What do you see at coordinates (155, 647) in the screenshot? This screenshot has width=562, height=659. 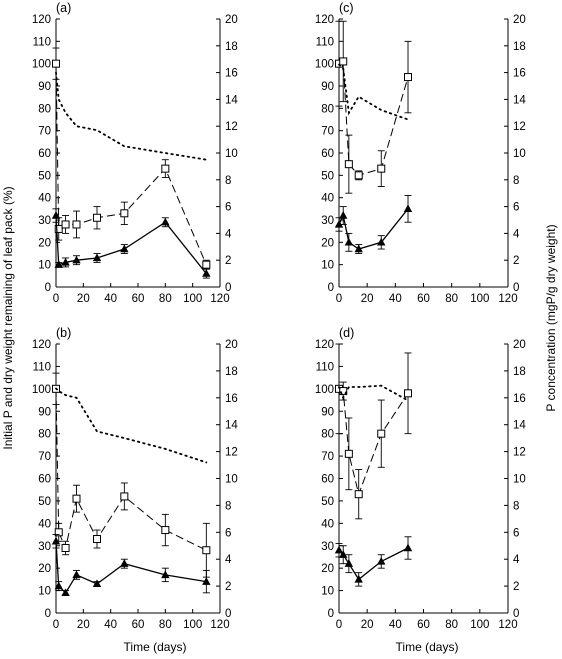 I see `x-axis-title-left: Time (days)` at bounding box center [155, 647].